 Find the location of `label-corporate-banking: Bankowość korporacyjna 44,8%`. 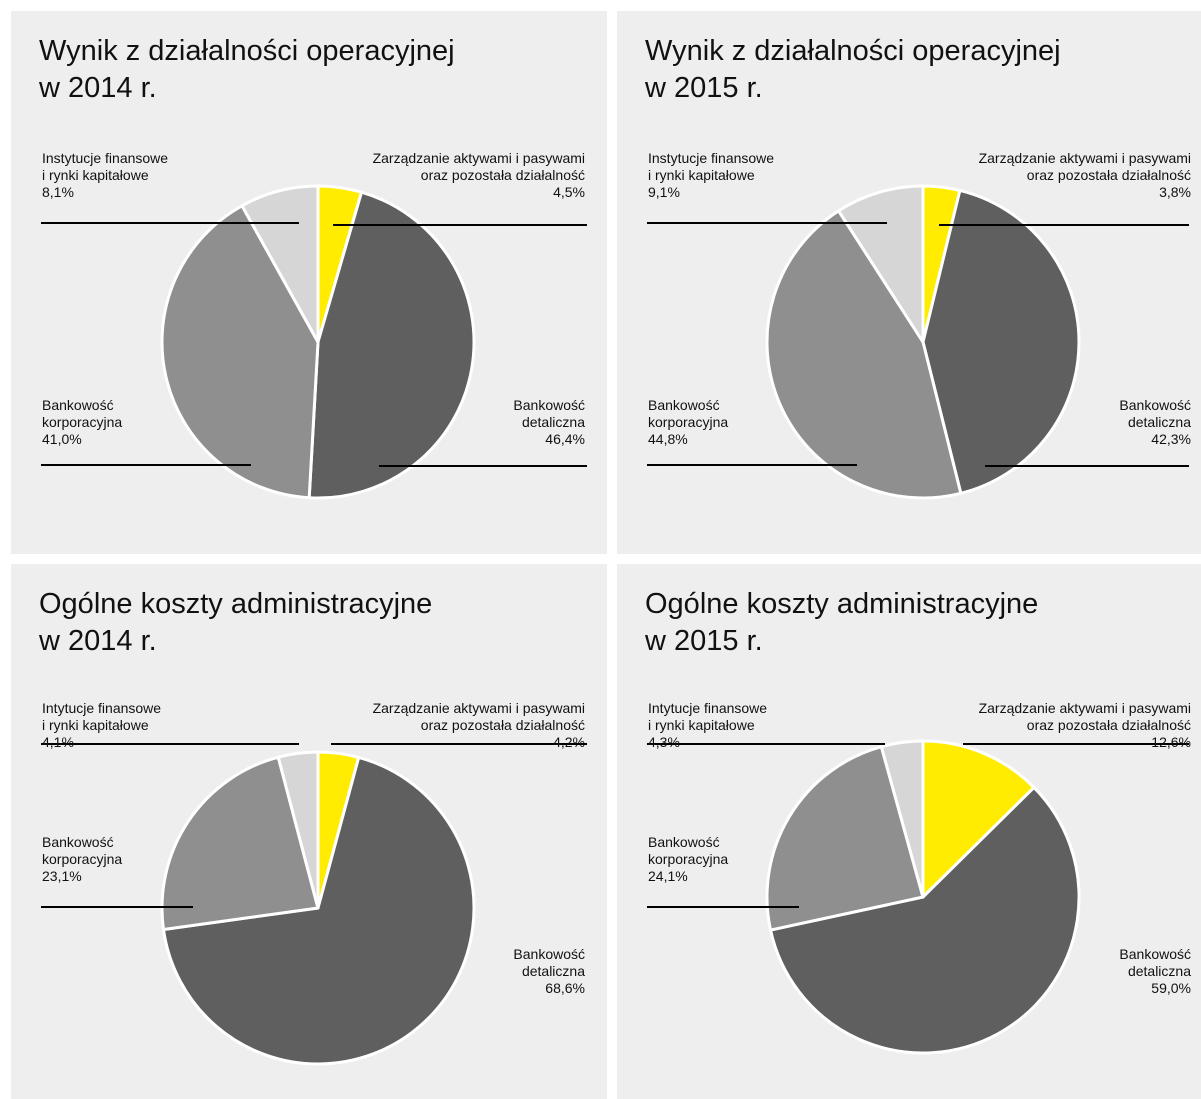

label-corporate-banking: Bankowość korporacyjna 44,8% is located at coordinates (688, 422).